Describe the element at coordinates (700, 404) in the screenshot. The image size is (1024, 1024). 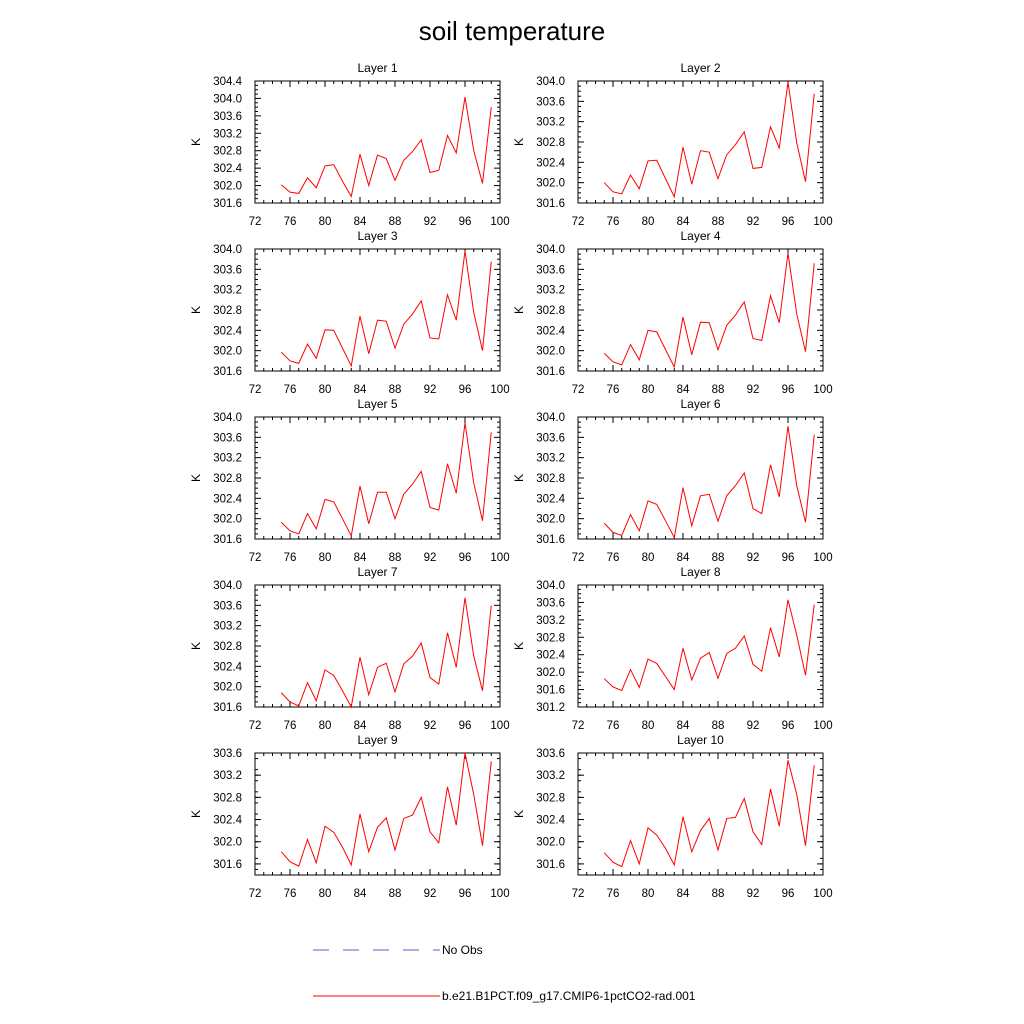
I see `panel-title: Layer 6` at that location.